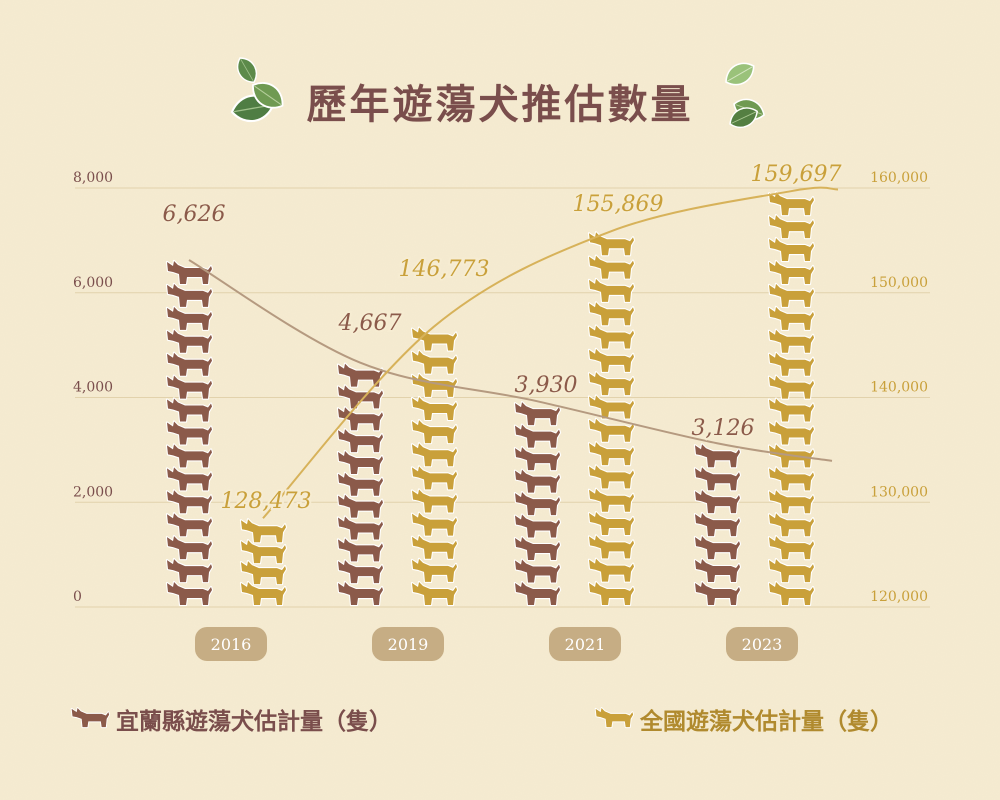 The width and height of the screenshot is (1000, 800). Describe the element at coordinates (266, 501) in the screenshot. I see `national-value-label: 128,473` at that location.